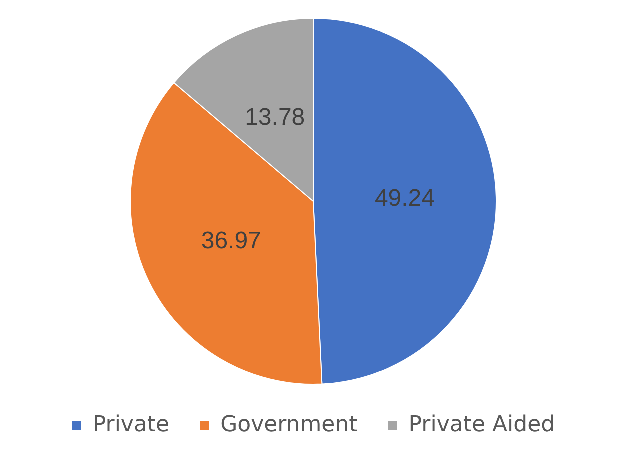 Image resolution: width=627 pixels, height=465 pixels. I want to click on legend-label: Private Aided, so click(482, 425).